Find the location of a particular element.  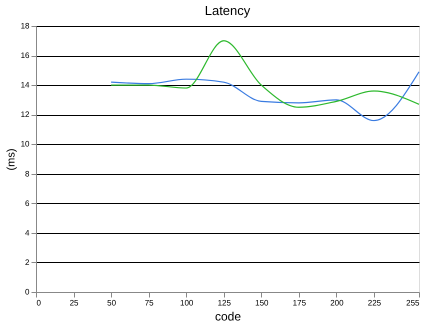

x-tick-label: 75 is located at coordinates (149, 303).